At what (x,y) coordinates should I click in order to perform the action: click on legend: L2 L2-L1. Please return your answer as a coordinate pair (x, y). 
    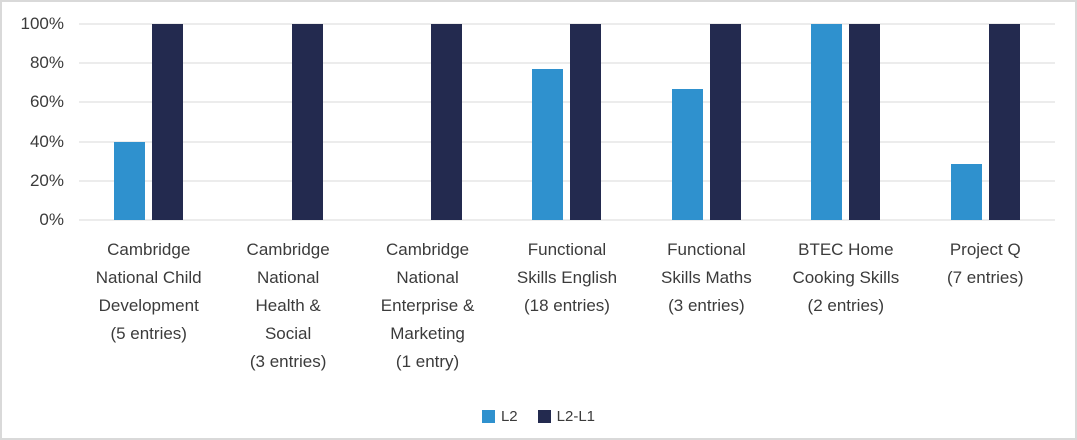
    Looking at the image, I should click on (538, 416).